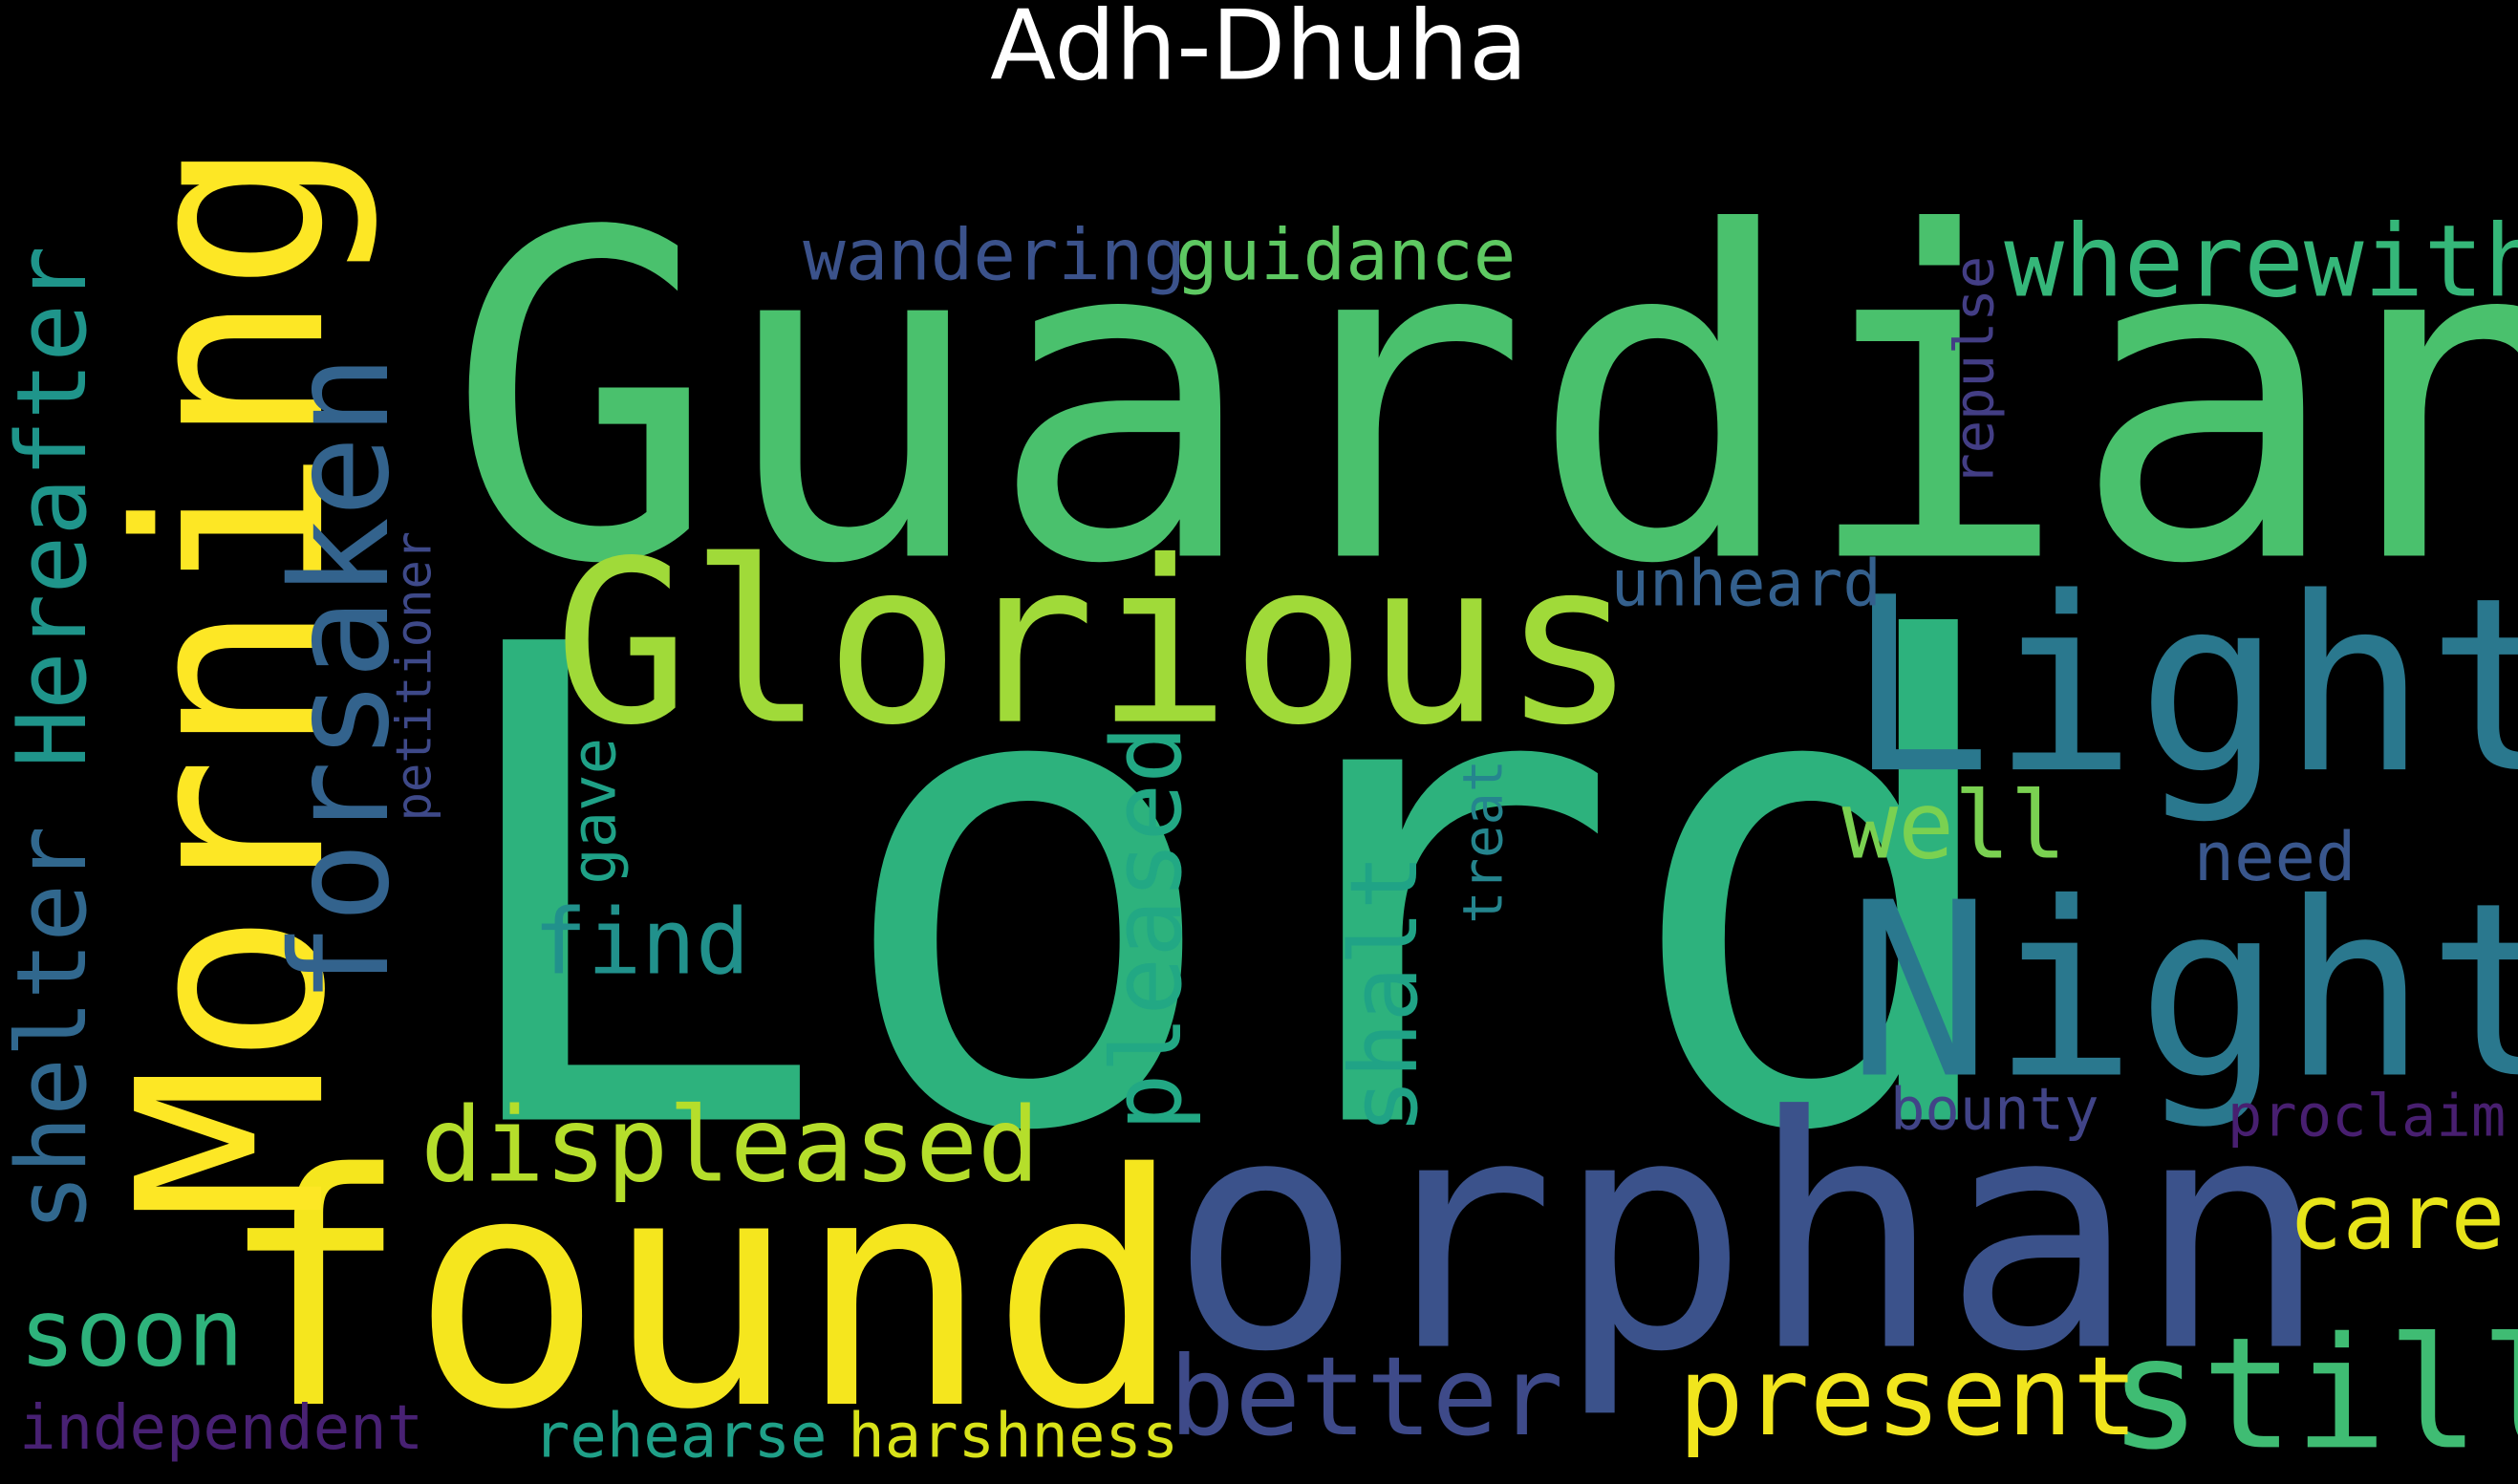  I want to click on word-rehearse: rehearse, so click(680, 1436).